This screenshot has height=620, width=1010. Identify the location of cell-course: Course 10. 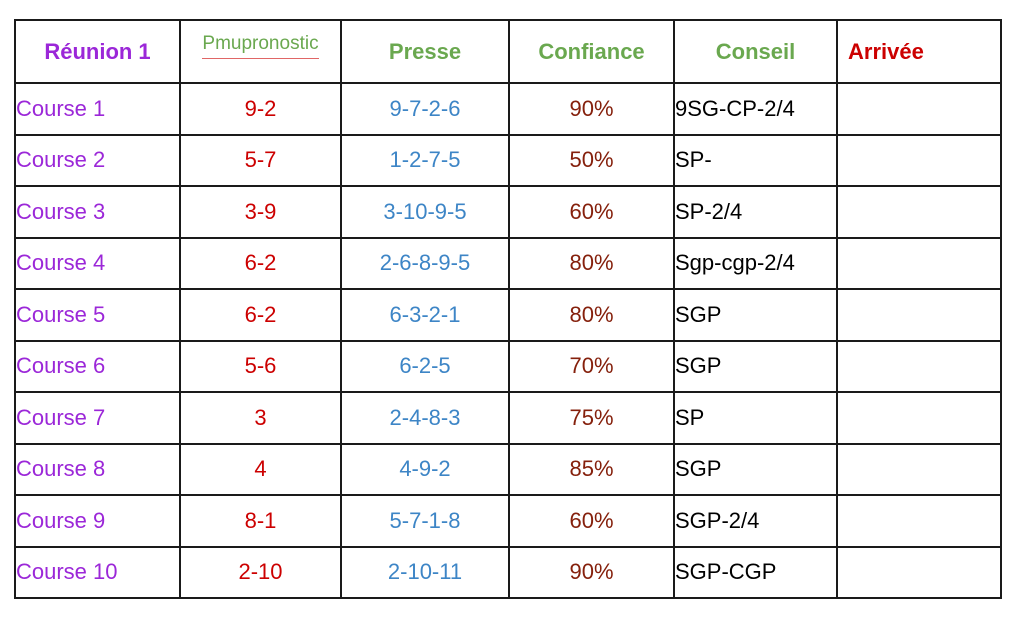
(97, 572).